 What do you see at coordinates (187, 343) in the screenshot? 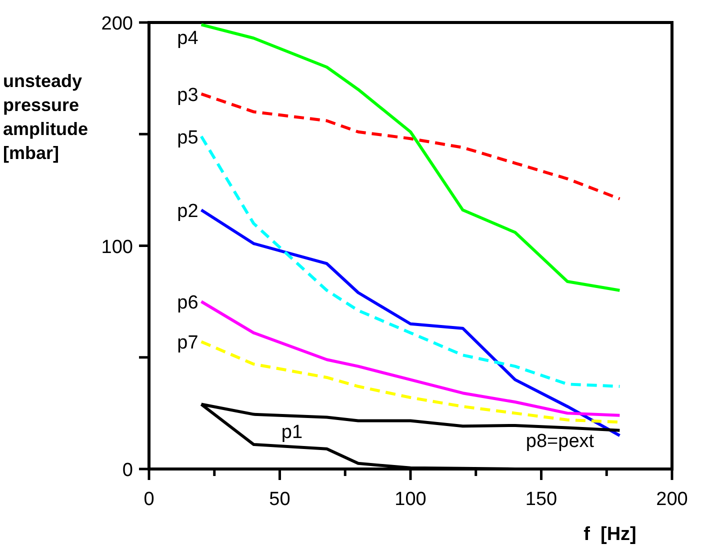
I see `series-label: p7` at bounding box center [187, 343].